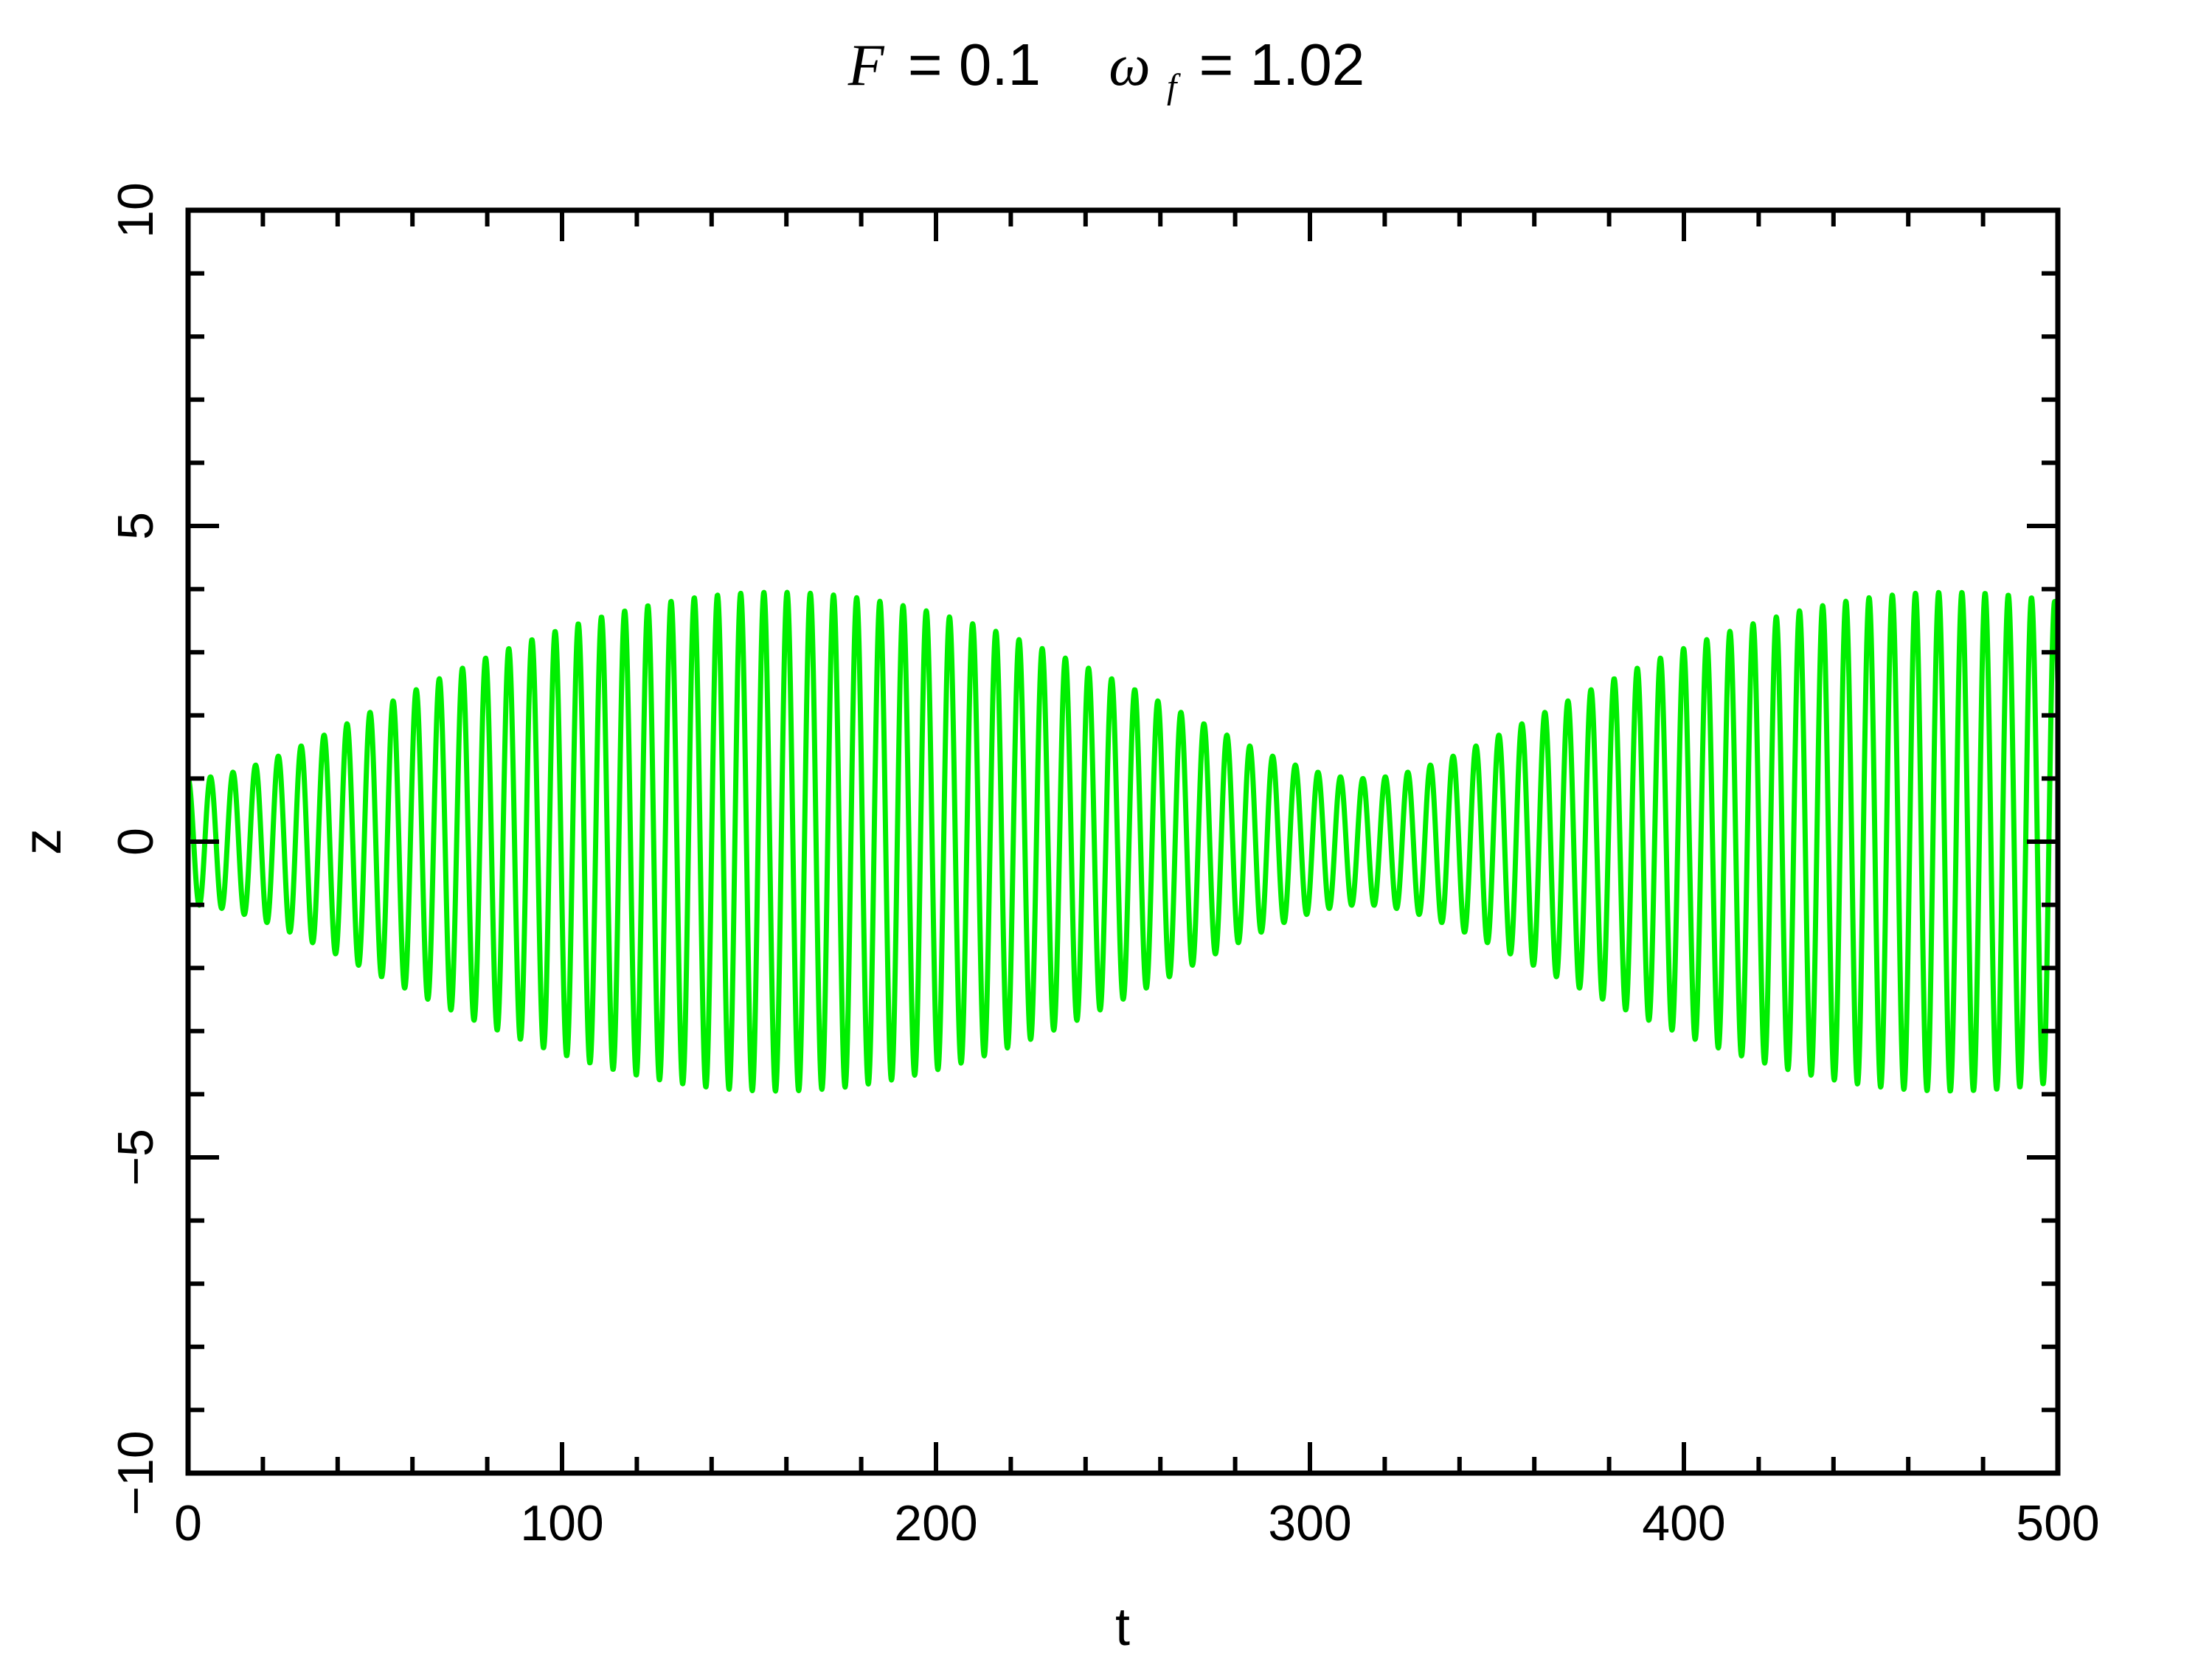  I want to click on title-omega-subscript: f, so click(1174, 86).